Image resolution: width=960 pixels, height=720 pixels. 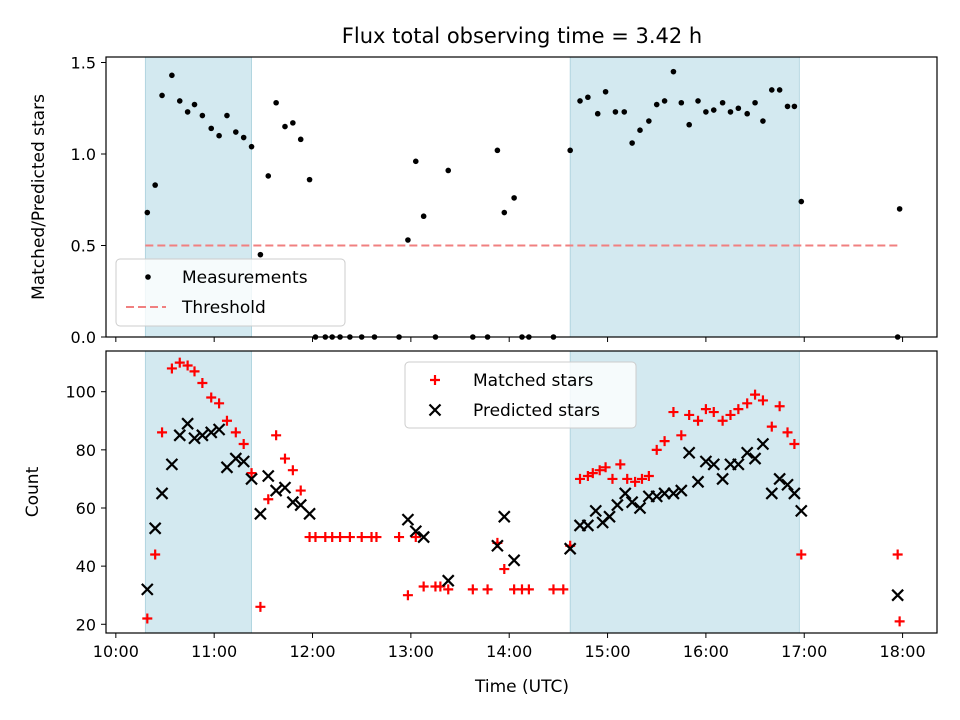 What do you see at coordinates (116, 651) in the screenshot?
I see `x-tick-label: 10:00` at bounding box center [116, 651].